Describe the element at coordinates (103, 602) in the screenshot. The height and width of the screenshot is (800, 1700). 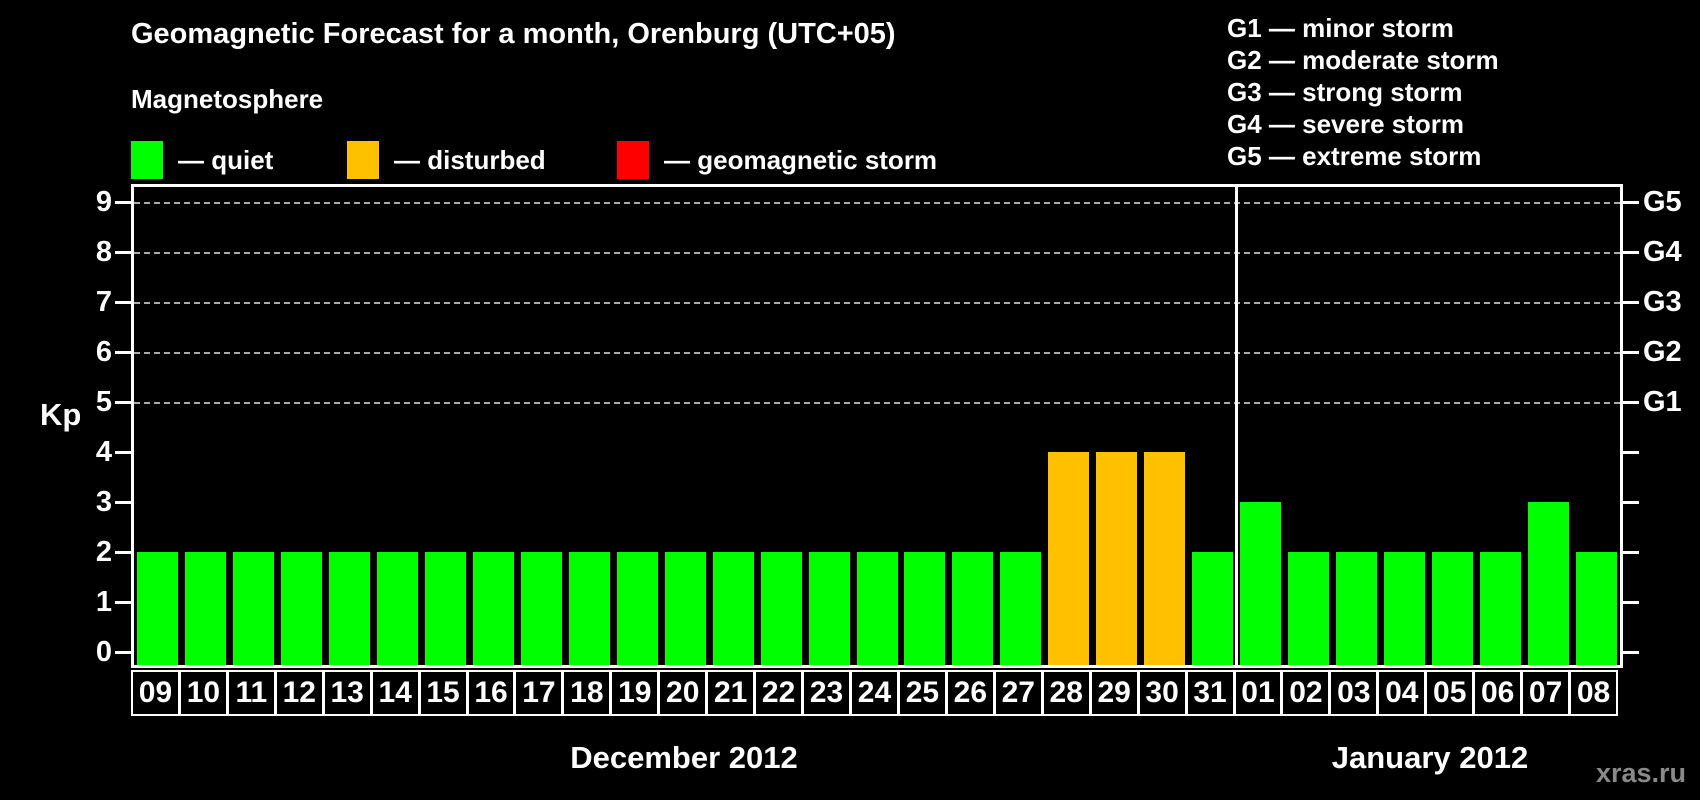
I see `y-tick-label: 1` at that location.